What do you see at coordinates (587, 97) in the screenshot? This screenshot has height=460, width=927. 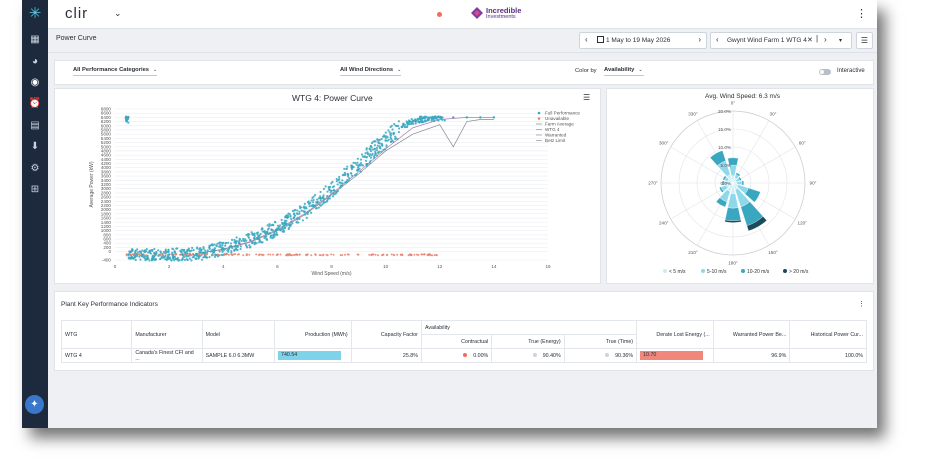 I see `chart-menu-icon: ☰` at bounding box center [587, 97].